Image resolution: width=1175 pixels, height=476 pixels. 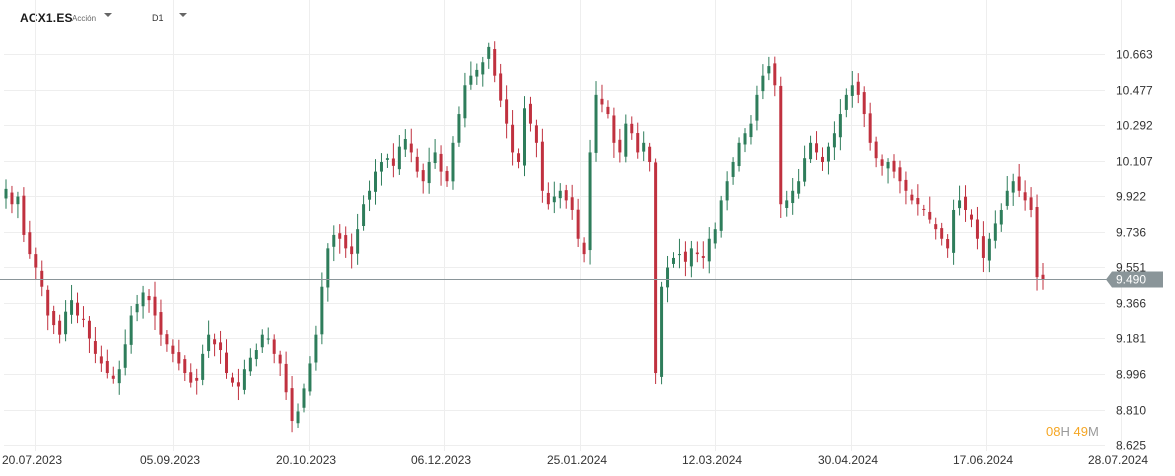 What do you see at coordinates (108, 15) in the screenshot?
I see `symbol-dropdown-chevron-down-icon` at bounding box center [108, 15].